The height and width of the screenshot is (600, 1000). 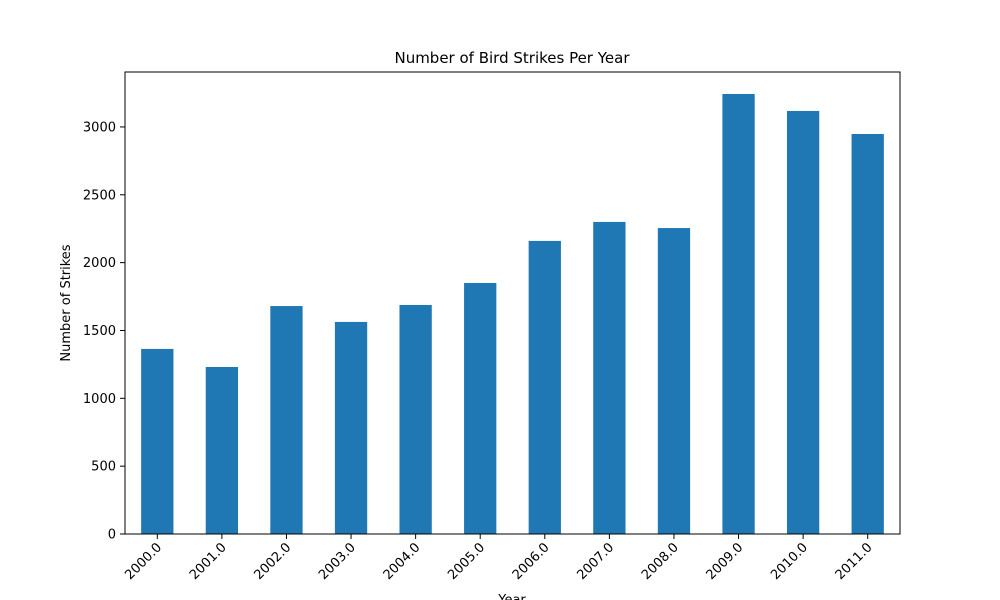 I want to click on x-tick-label: 2003.0, so click(x=337, y=561).